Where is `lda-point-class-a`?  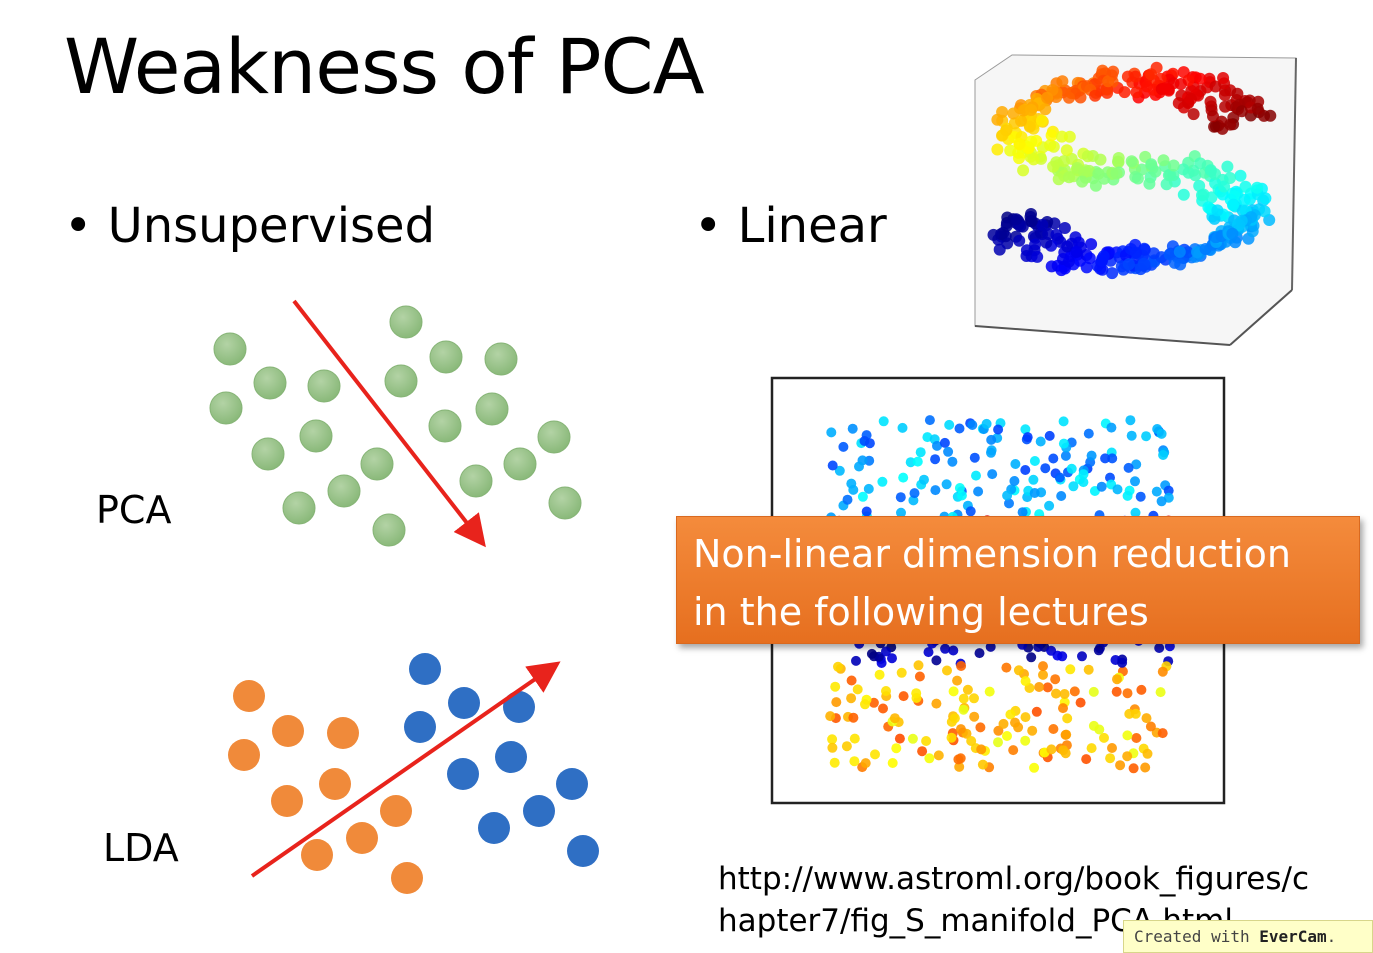 lda-point-class-a is located at coordinates (317, 855).